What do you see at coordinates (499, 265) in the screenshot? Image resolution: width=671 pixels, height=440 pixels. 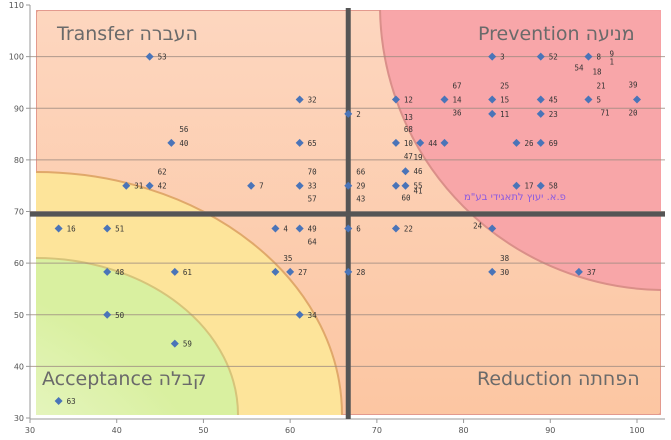 I see `data-point: 30 38` at bounding box center [499, 265].